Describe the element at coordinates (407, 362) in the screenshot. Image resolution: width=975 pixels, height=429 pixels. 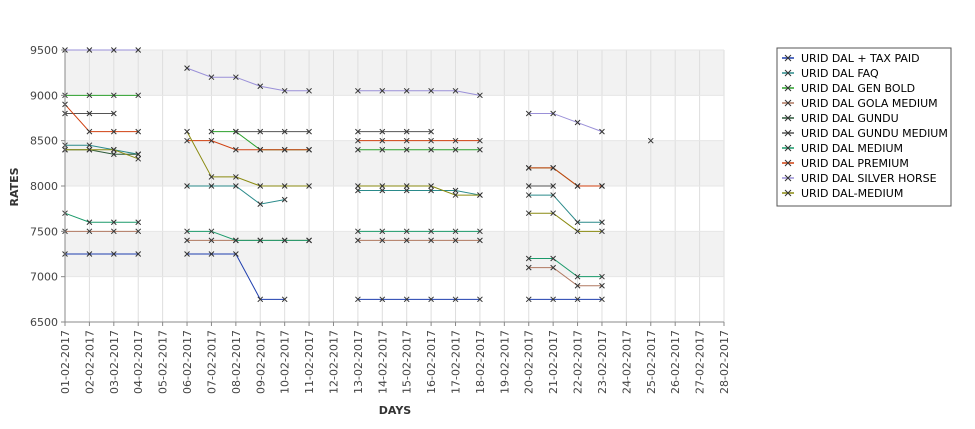
I see `x-tick-label: 15-02-2017` at that location.